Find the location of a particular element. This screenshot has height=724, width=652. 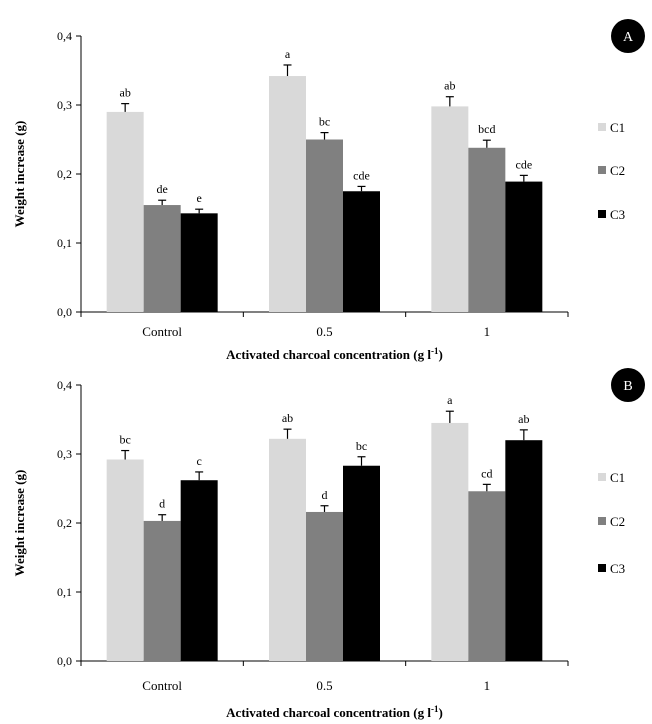

panel-label: B is located at coordinates (627, 386).